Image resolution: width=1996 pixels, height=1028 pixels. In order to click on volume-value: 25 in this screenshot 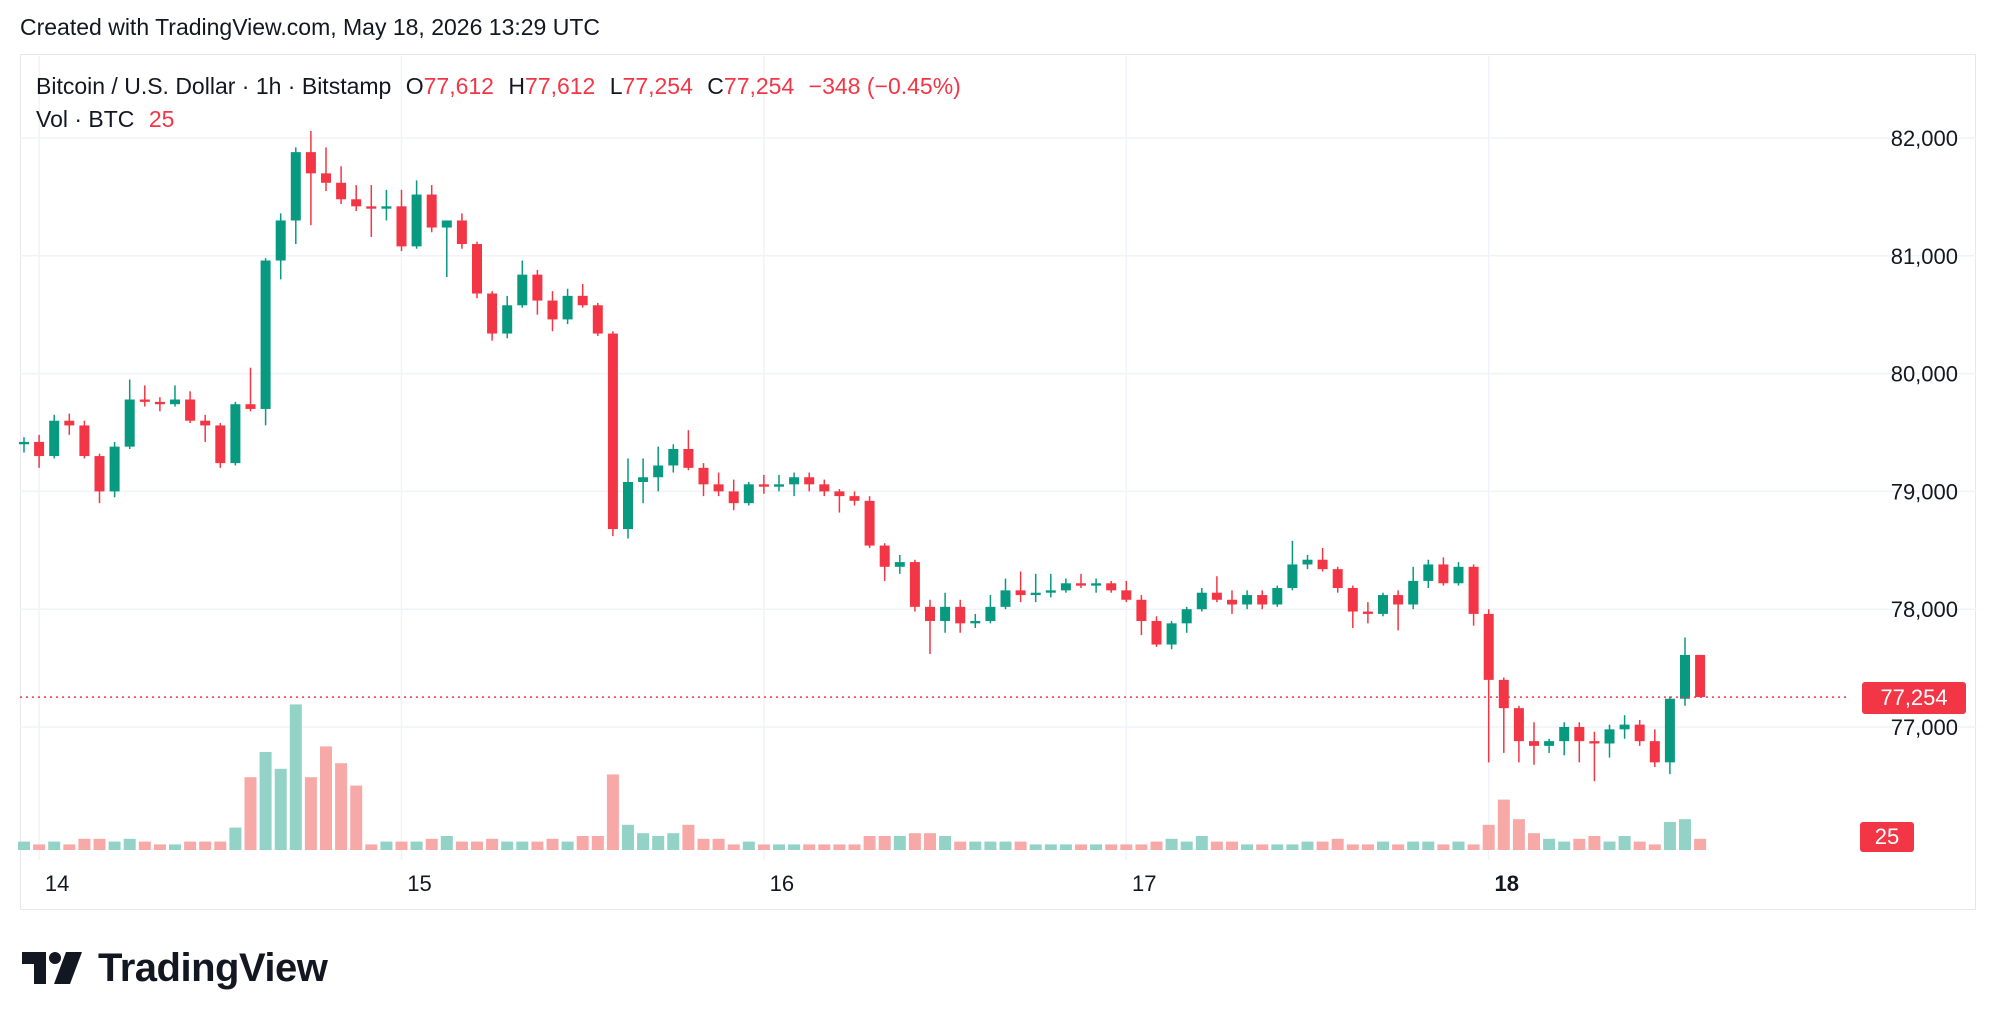, I will do `click(161, 119)`.